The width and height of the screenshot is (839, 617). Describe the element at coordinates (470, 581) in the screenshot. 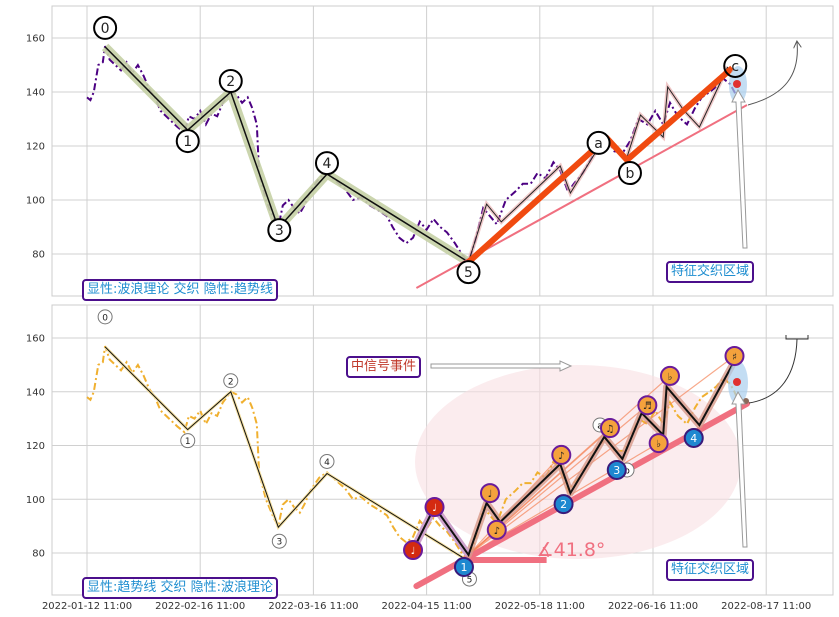

I see `bottom-wave-label-5: 5` at that location.